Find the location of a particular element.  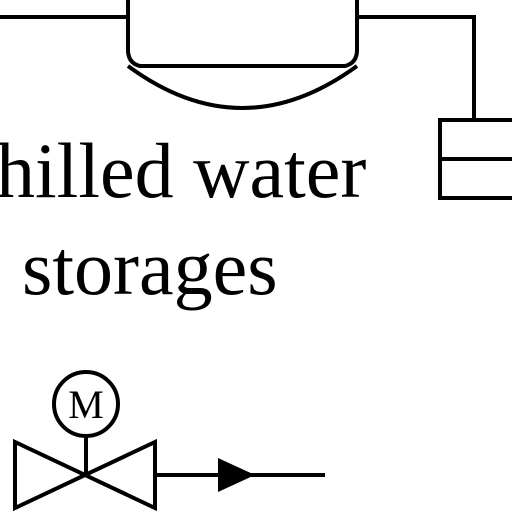

motor-symbol-text: M is located at coordinates (86, 404).